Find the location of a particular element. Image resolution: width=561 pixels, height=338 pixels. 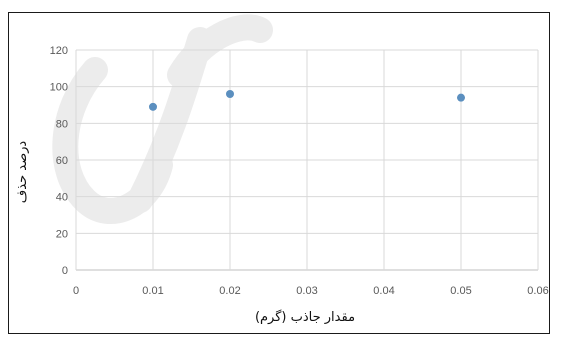

x-tick-label: 0.05 is located at coordinates (460, 291).